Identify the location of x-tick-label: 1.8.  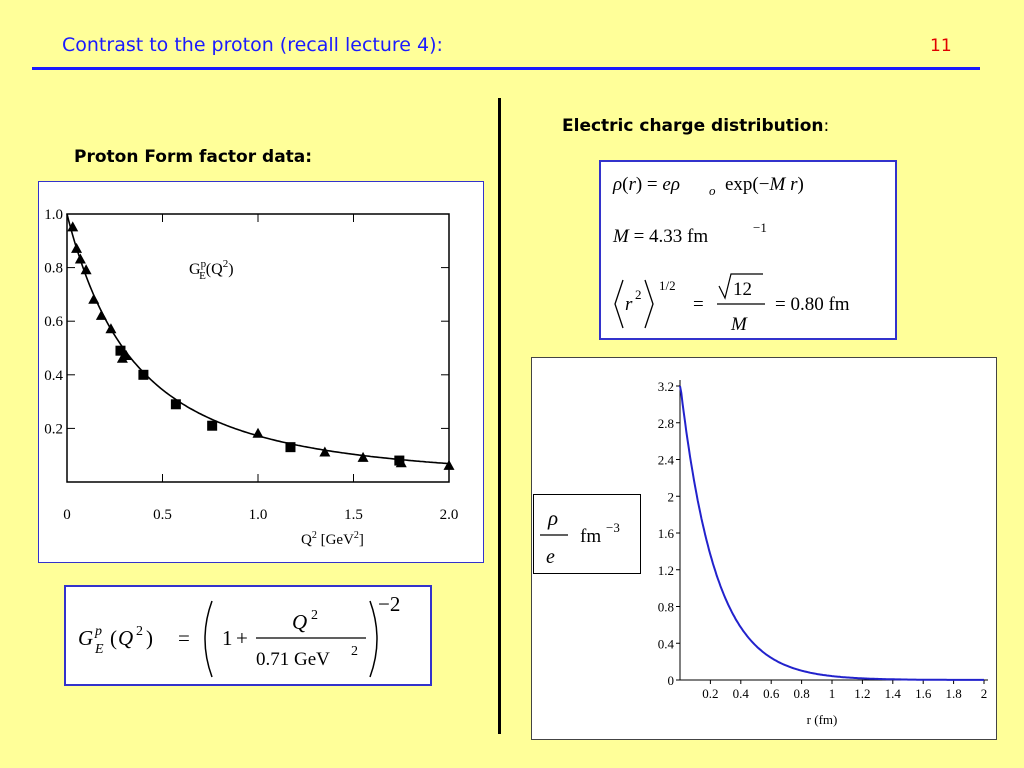
(953, 693).